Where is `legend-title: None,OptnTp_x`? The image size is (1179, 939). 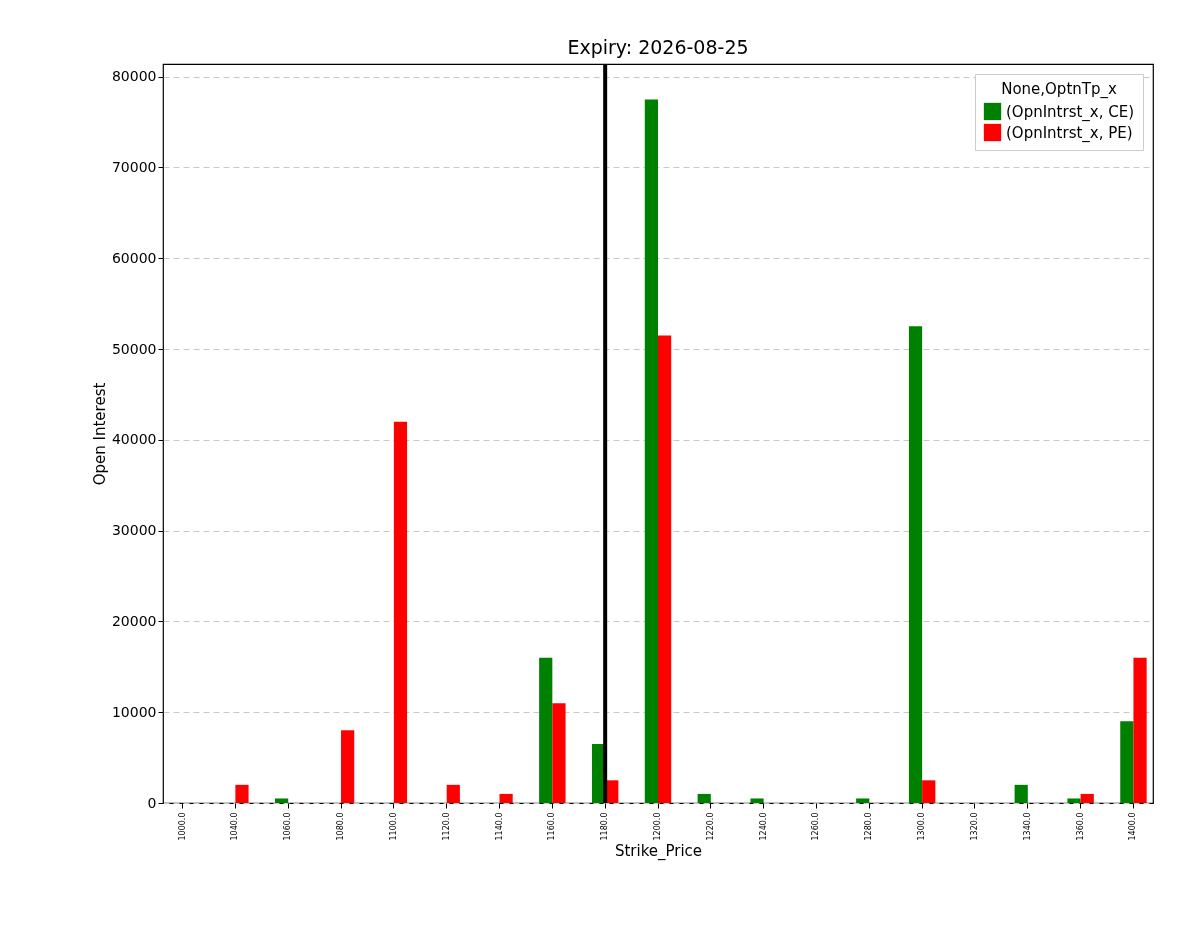
legend-title: None,OptnTp_x is located at coordinates (1059, 89).